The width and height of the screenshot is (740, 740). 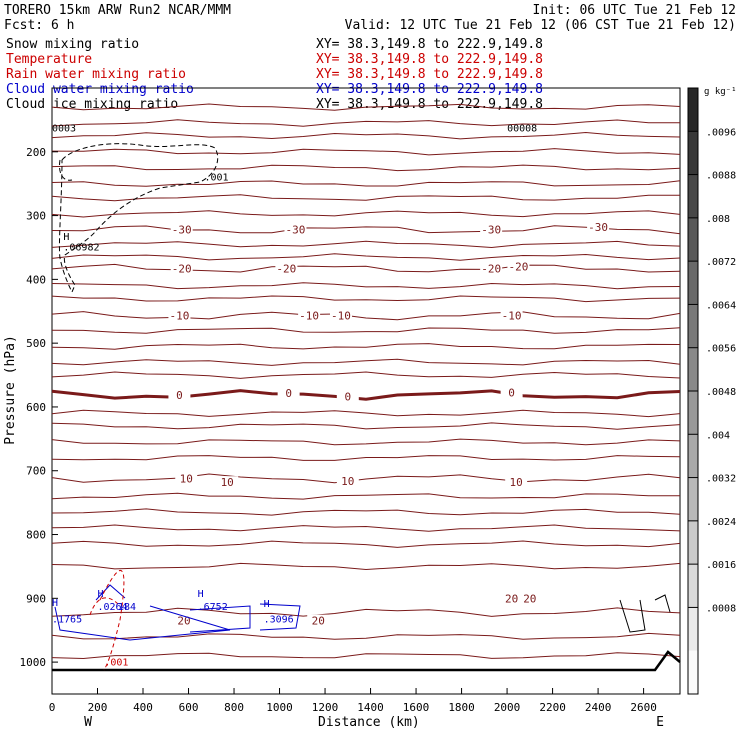 I want to click on cloud-water-annotation: .6752, so click(x=213, y=607).